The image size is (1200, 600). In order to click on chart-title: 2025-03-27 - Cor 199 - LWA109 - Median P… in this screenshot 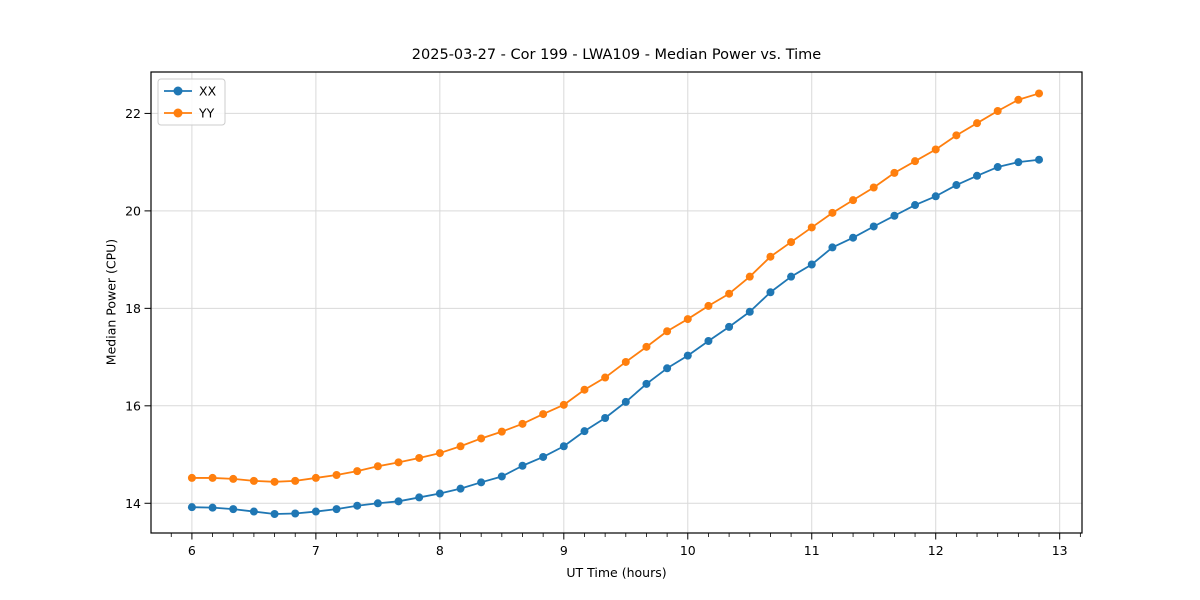, I will do `click(616, 55)`.